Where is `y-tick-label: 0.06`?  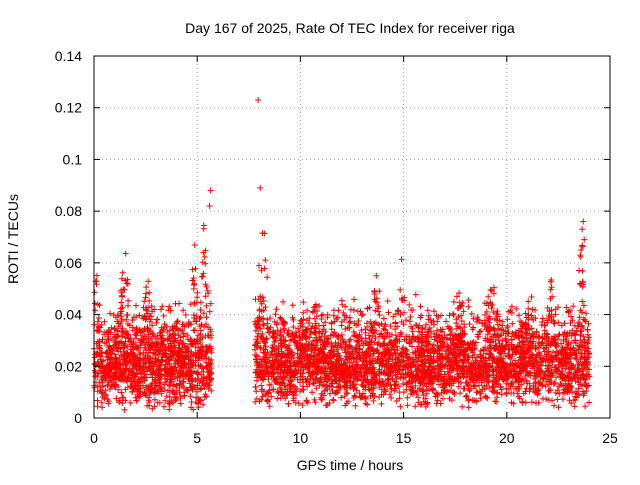
y-tick-label: 0.06 is located at coordinates (68, 263).